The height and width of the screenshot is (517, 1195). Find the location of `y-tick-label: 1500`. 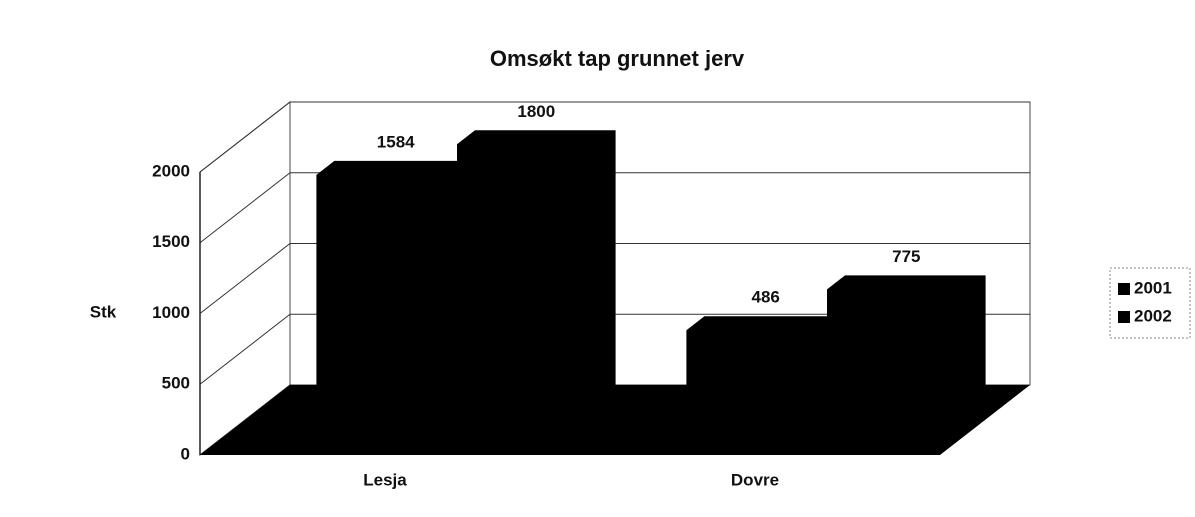

y-tick-label: 1500 is located at coordinates (171, 241).